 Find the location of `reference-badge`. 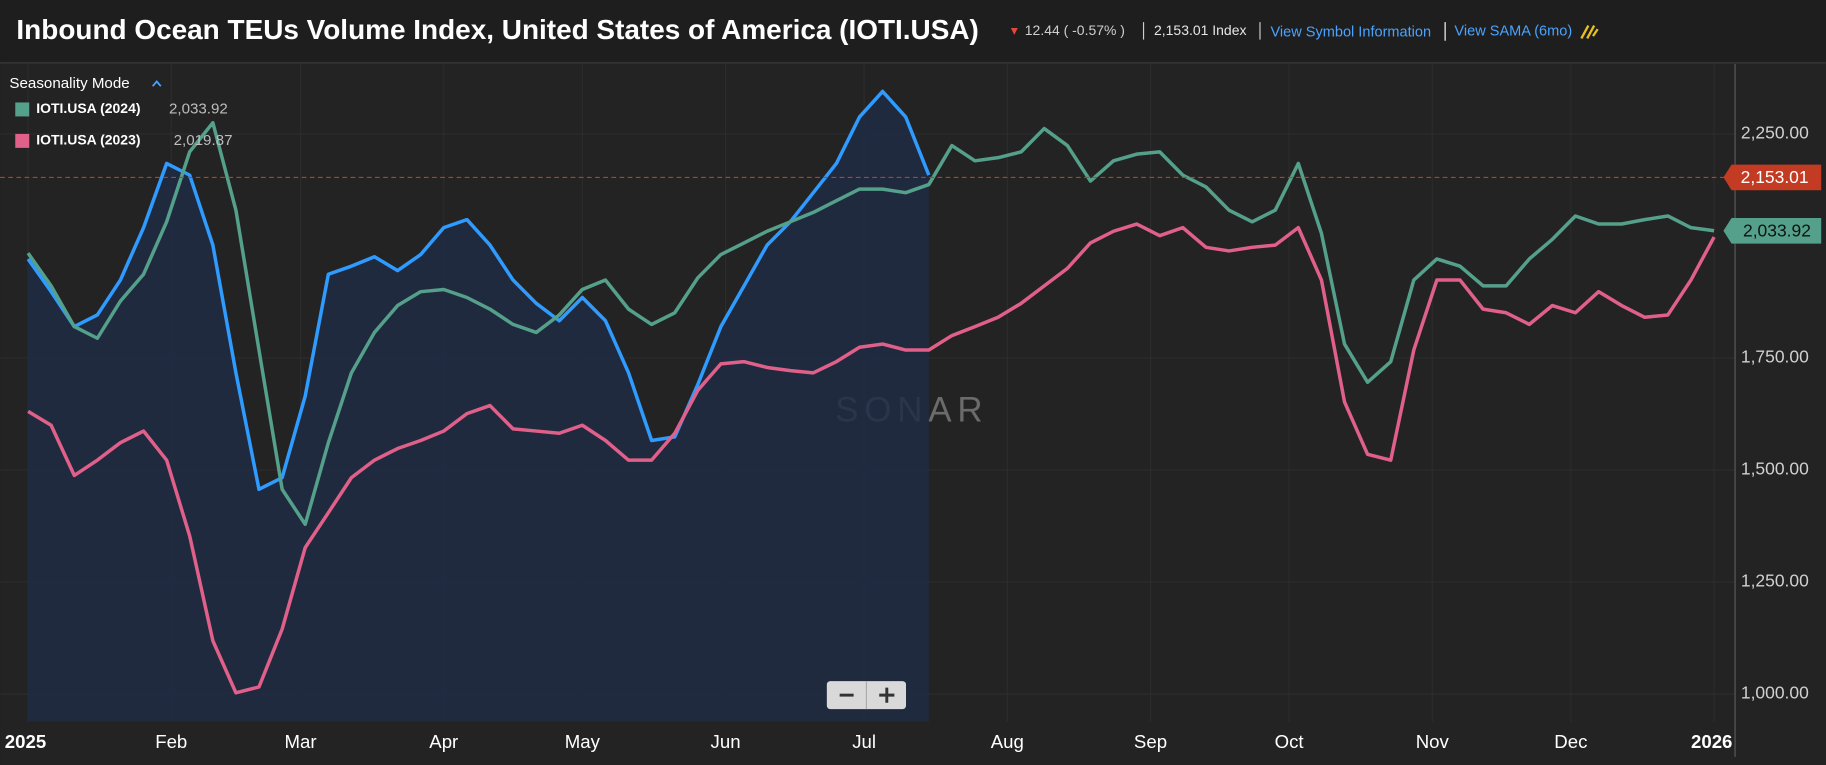

reference-badge is located at coordinates (1772, 177).